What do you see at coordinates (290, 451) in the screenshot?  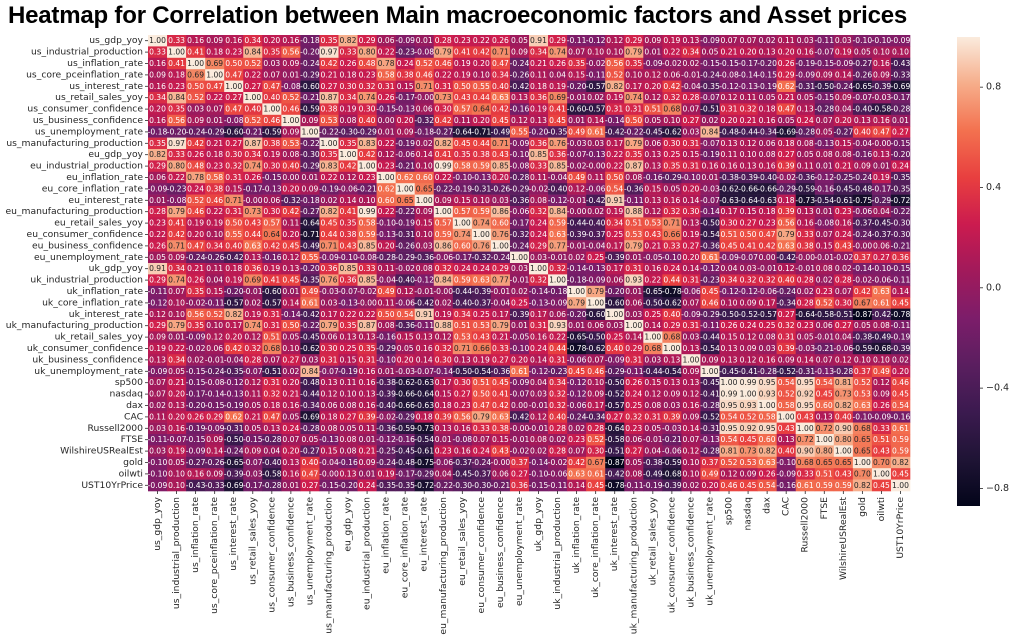 I see `cell-value-label: 0.20` at bounding box center [290, 451].